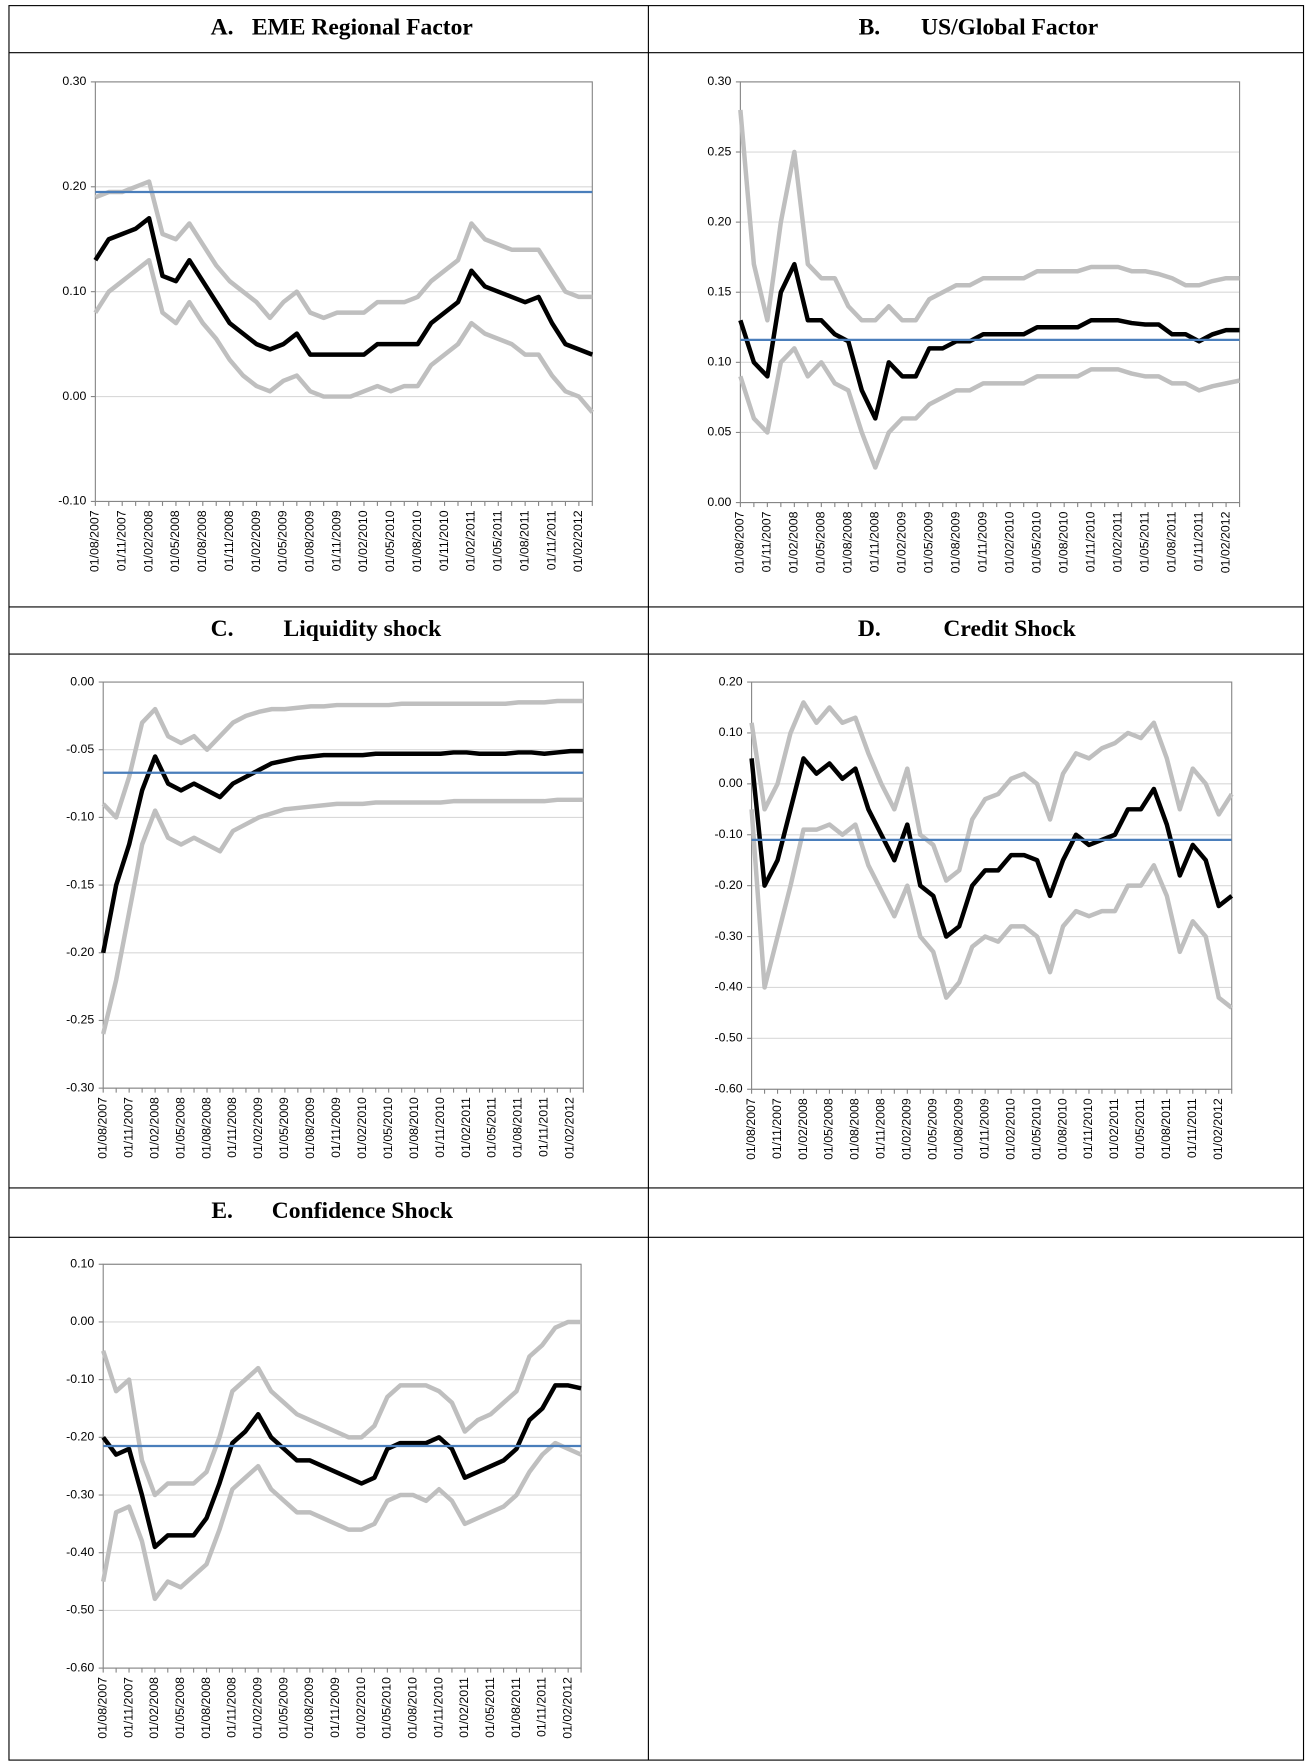 Image resolution: width=1308 pixels, height=1762 pixels. I want to click on panel-label: D., so click(869, 629).